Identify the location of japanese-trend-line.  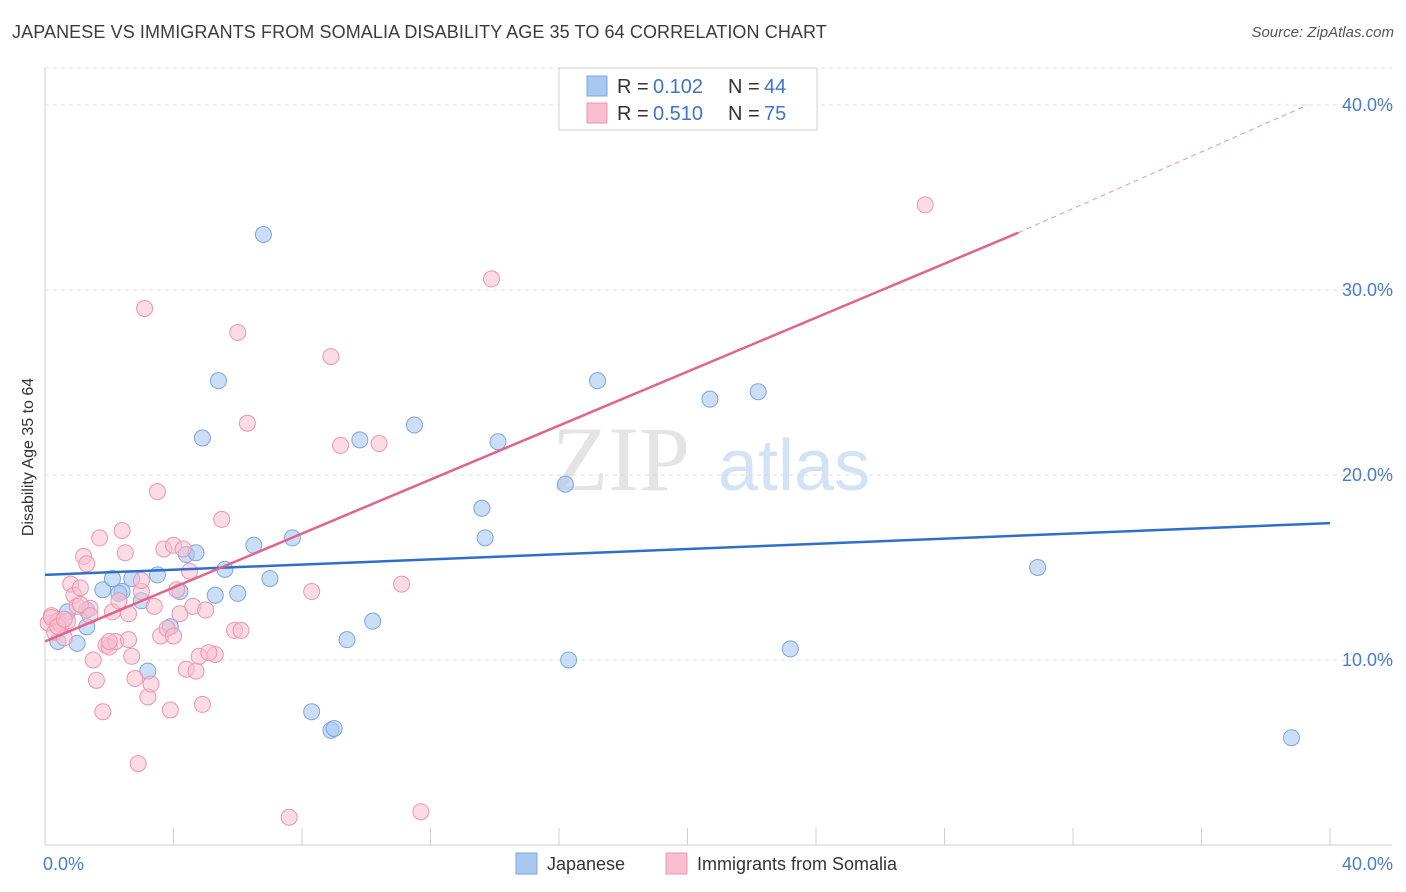
(687, 549).